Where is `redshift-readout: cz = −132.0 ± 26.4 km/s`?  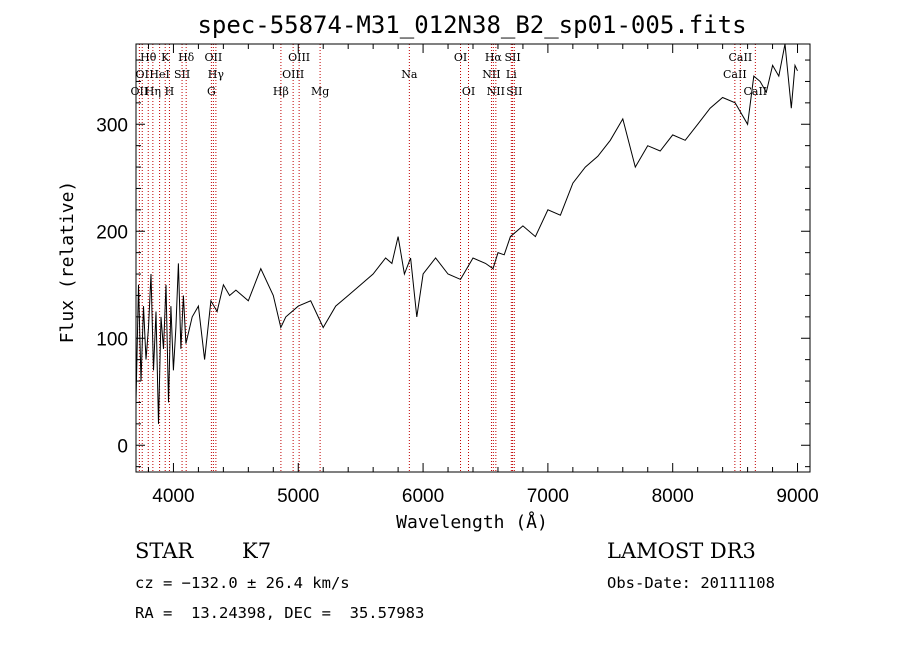 redshift-readout: cz = −132.0 ± 26.4 km/s is located at coordinates (242, 583).